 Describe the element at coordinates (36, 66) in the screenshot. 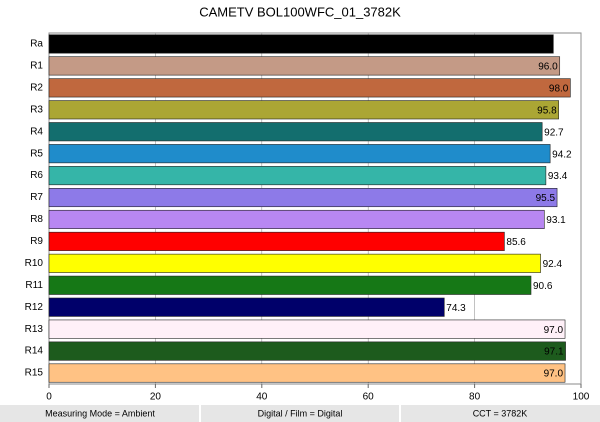

I see `y-tick-label: R1` at that location.